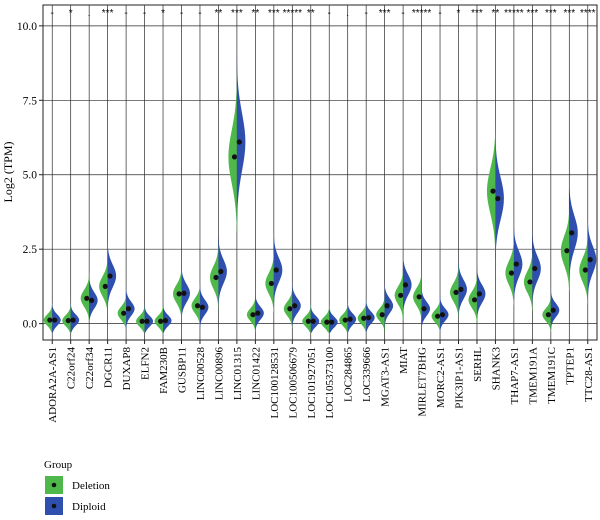  Describe the element at coordinates (269, 281) in the screenshot. I see `violin-deletion-loc100128531` at that location.